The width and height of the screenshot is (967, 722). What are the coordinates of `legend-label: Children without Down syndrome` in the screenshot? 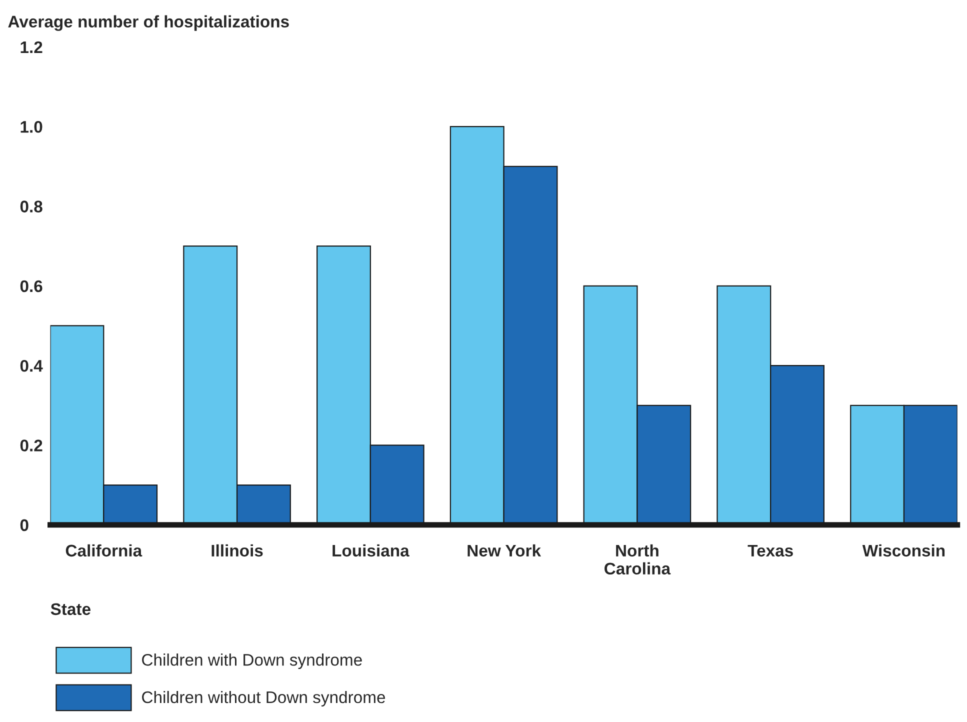 It's located at (264, 698).